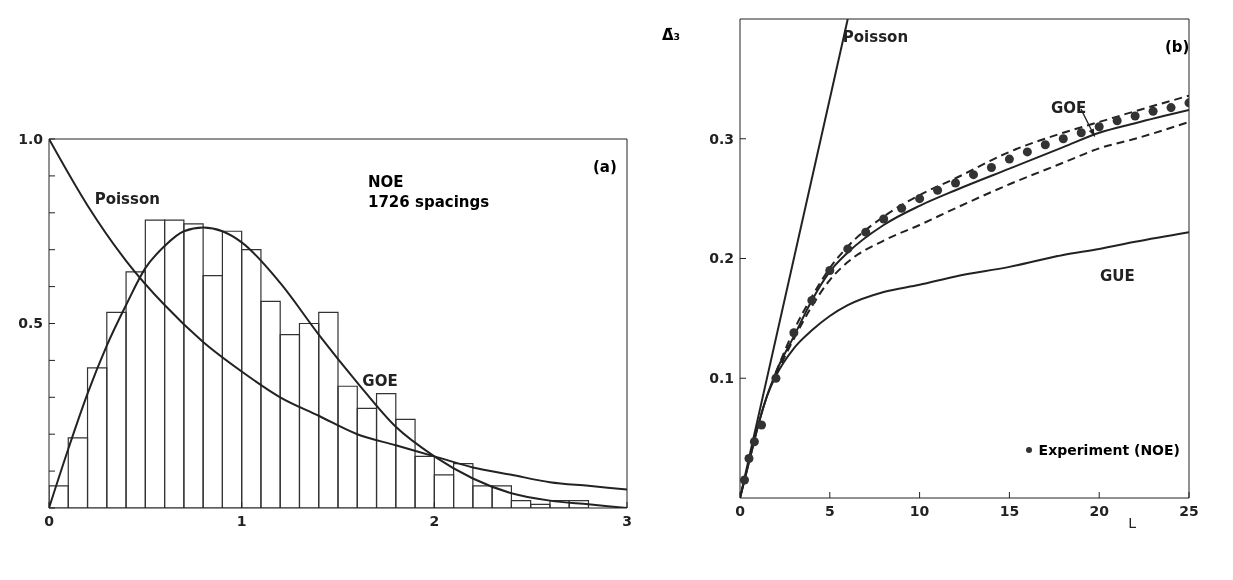  I want to click on x-tick-label: 20, so click(1099, 510).